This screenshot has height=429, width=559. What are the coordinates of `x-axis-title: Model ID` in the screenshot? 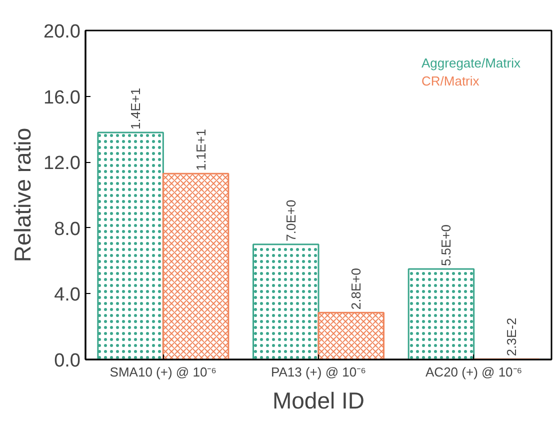 It's located at (318, 401).